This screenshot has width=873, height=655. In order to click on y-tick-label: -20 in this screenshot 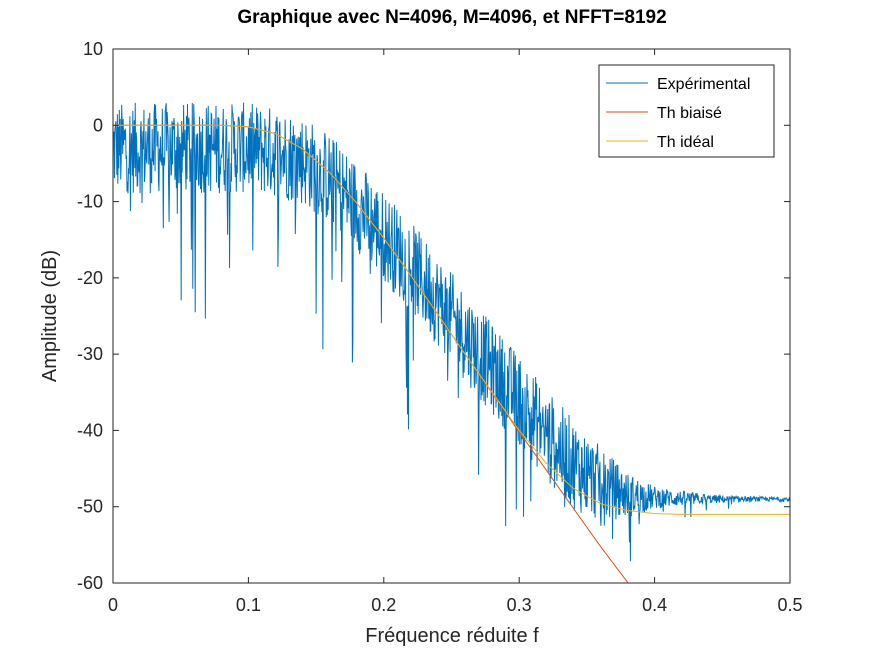, I will do `click(90, 278)`.